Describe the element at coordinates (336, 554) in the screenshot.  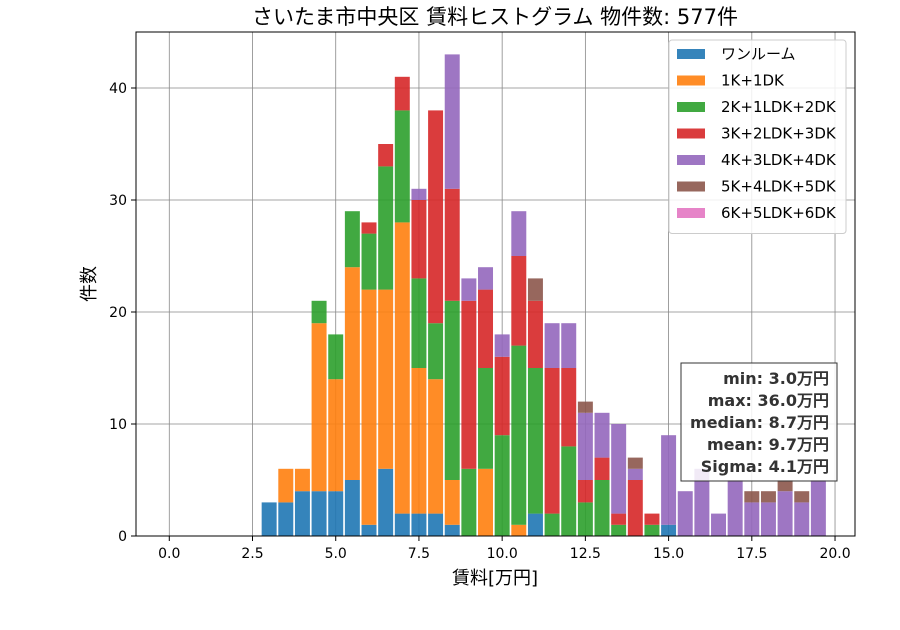
I see `x-tick-label-2: 5.0` at that location.